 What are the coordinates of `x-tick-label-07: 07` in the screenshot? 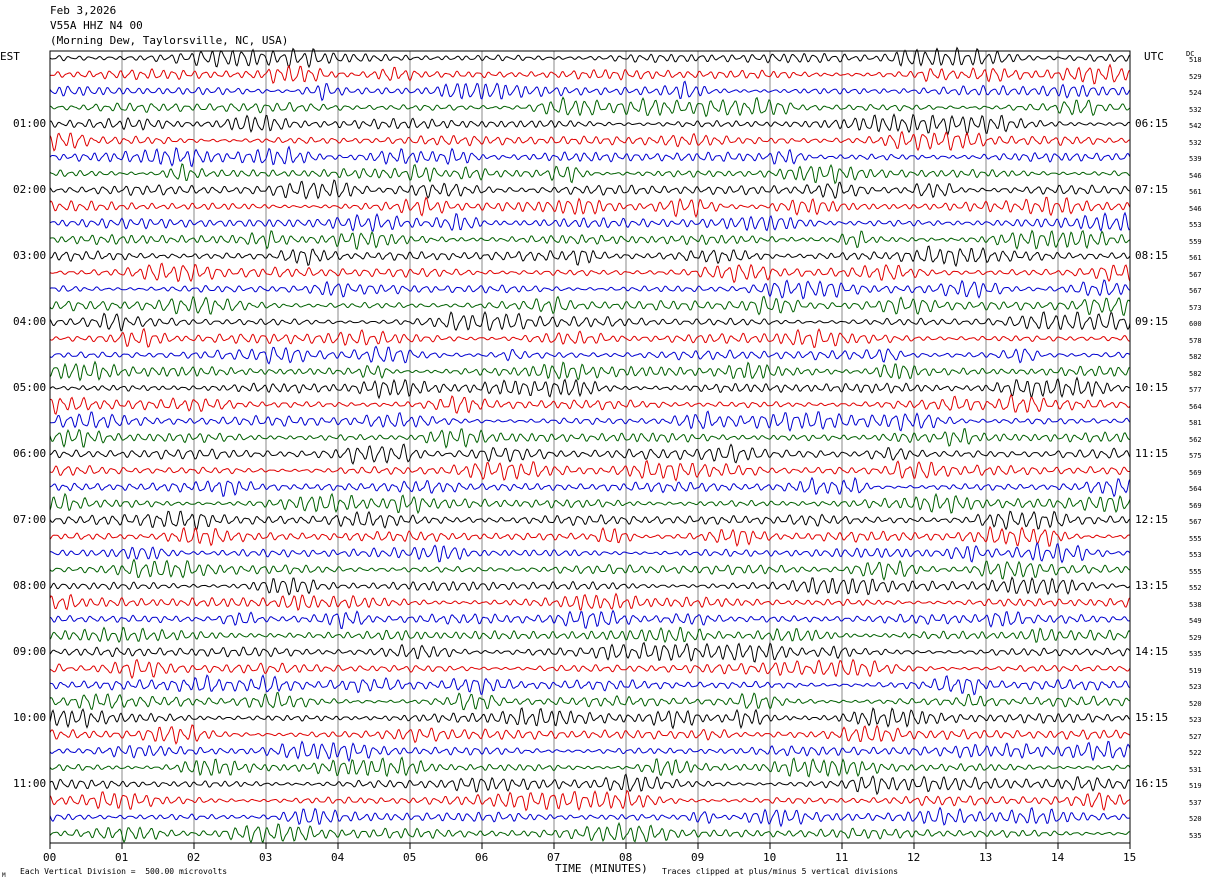 It's located at (554, 857).